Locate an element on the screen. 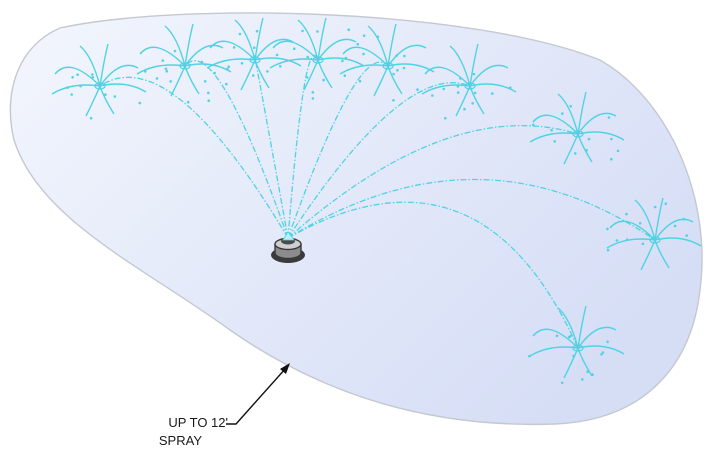 The width and height of the screenshot is (706, 453). spray-range-callout: UP TO 12' SPRAY is located at coordinates (173, 432).